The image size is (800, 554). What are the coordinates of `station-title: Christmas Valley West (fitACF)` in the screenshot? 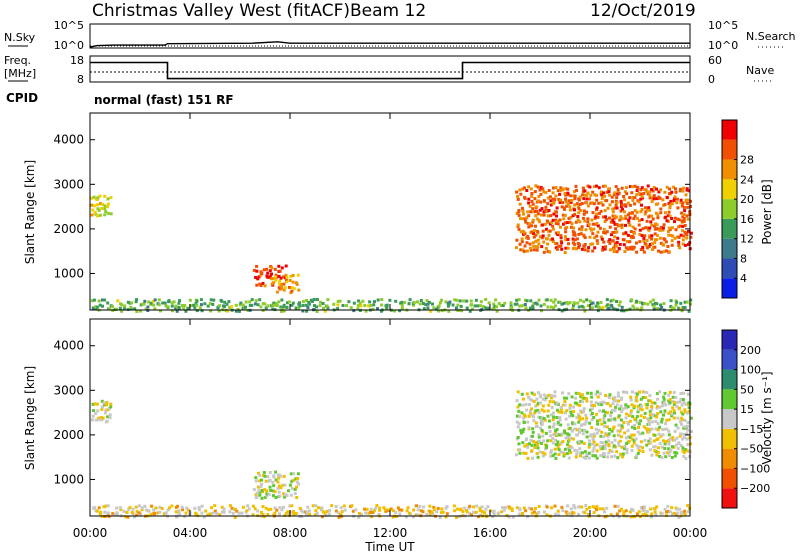 It's located at (221, 11).